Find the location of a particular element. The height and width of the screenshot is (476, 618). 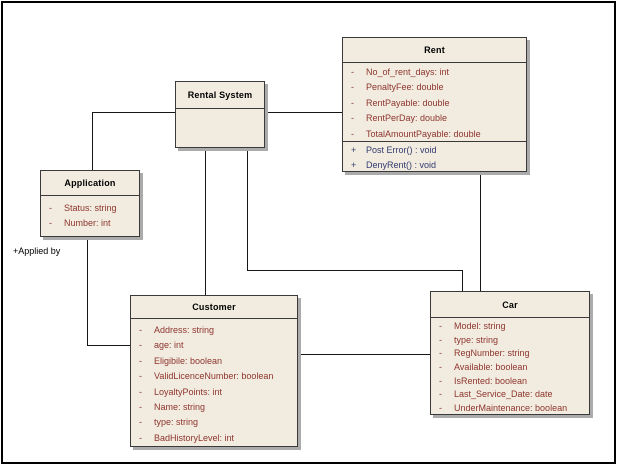

attribute-row: - LoyaltyPoints: int is located at coordinates (181, 391).